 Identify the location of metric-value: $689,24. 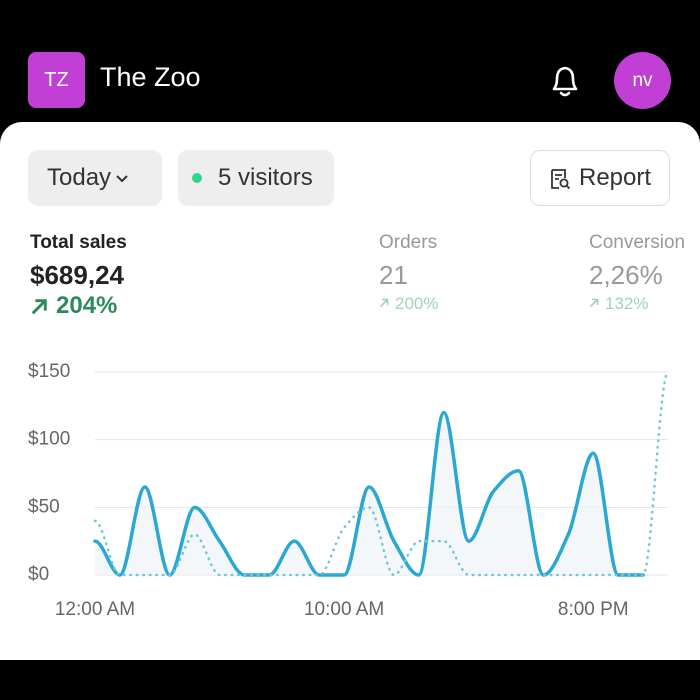
(77, 275).